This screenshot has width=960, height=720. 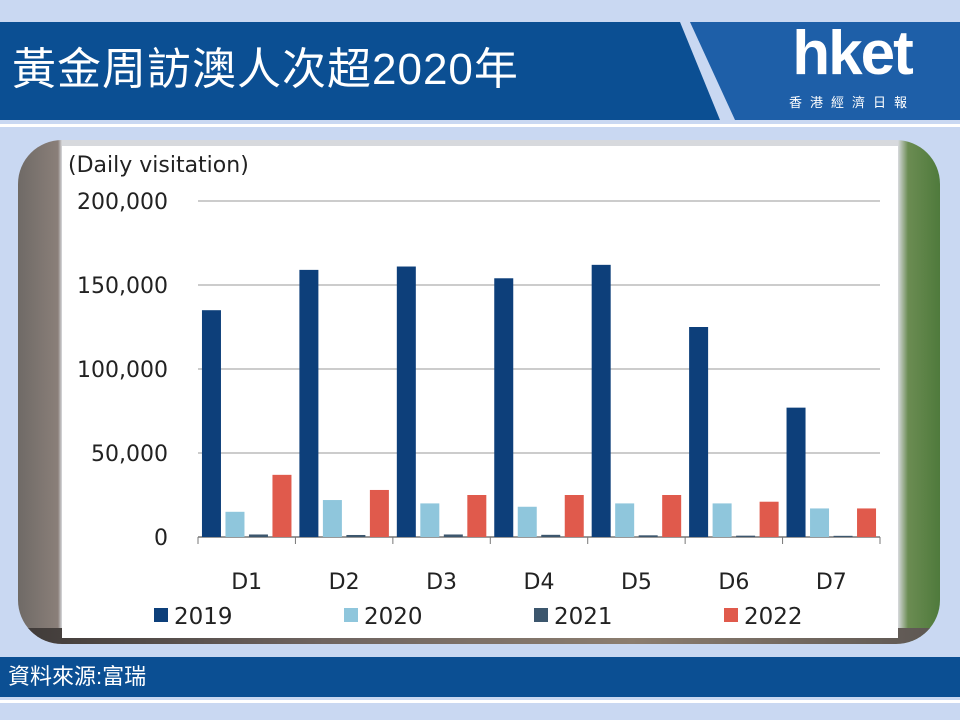 What do you see at coordinates (601, 400) in the screenshot?
I see `bar-2019-D5` at bounding box center [601, 400].